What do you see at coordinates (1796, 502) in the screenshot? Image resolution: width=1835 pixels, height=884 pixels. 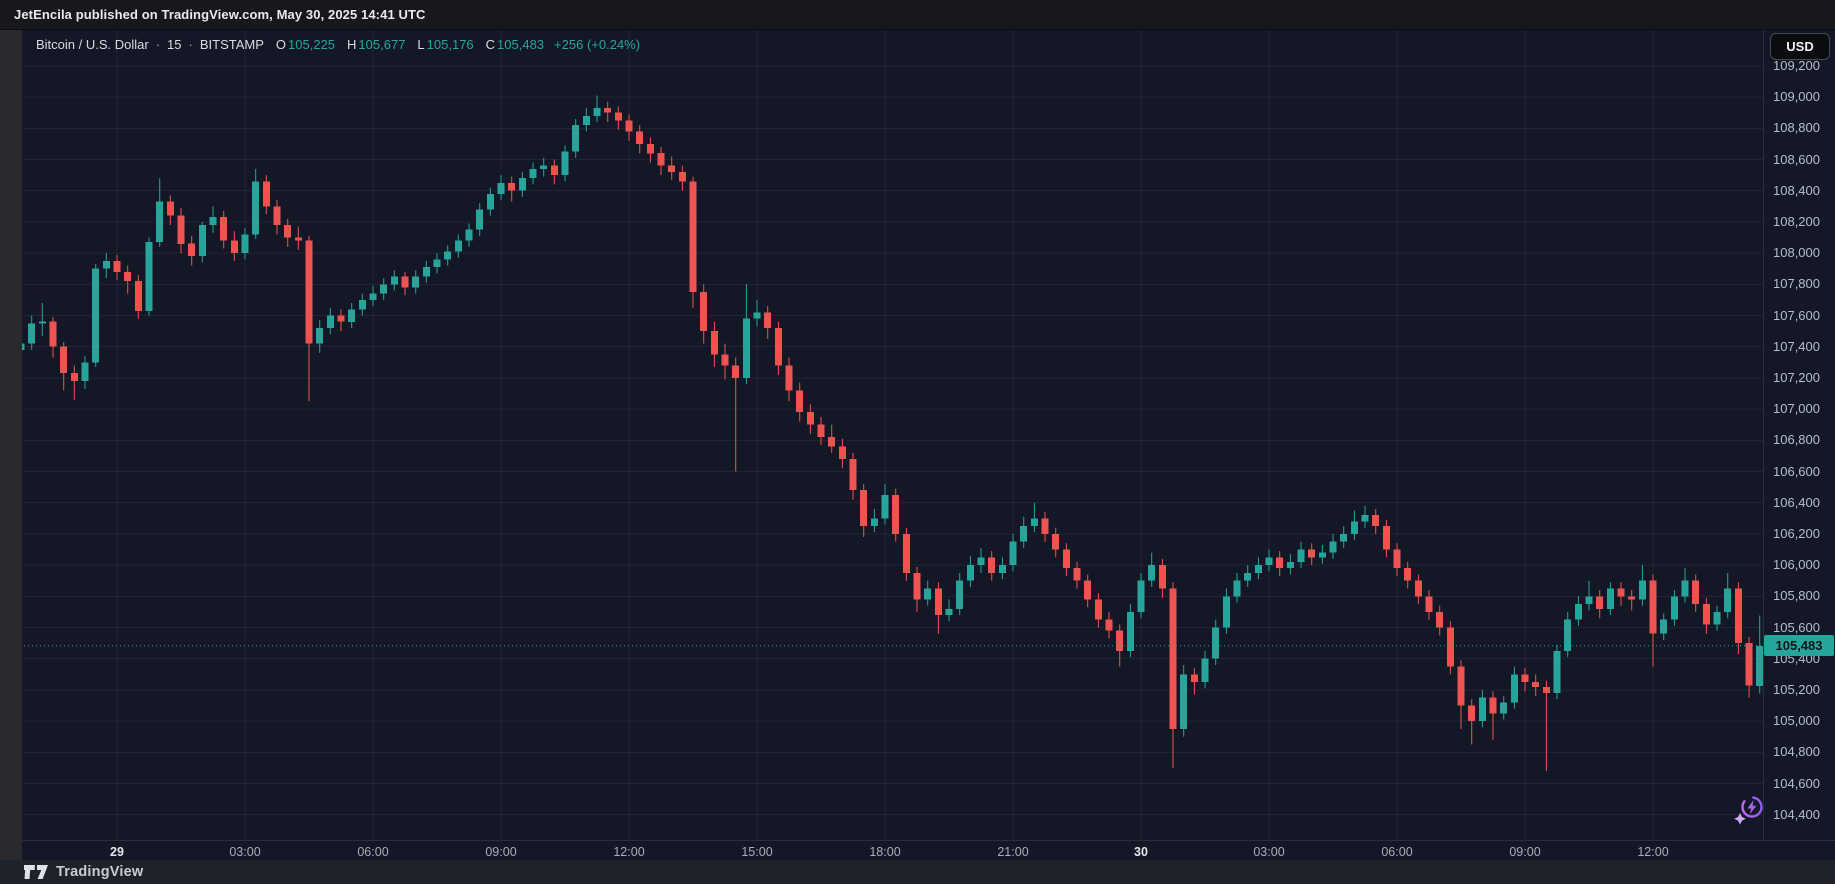 I see `price-axis-label: 106,400` at bounding box center [1796, 502].